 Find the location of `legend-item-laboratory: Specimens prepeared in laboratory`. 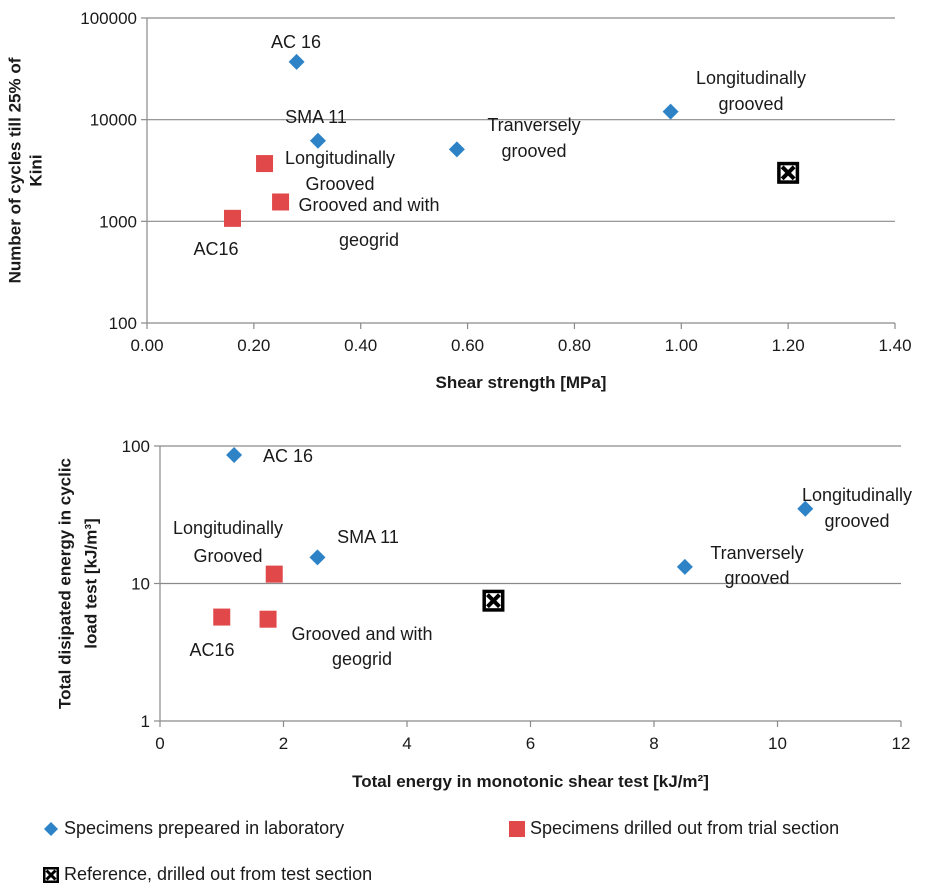

legend-item-laboratory: Specimens prepeared in laboratory is located at coordinates (193, 828).